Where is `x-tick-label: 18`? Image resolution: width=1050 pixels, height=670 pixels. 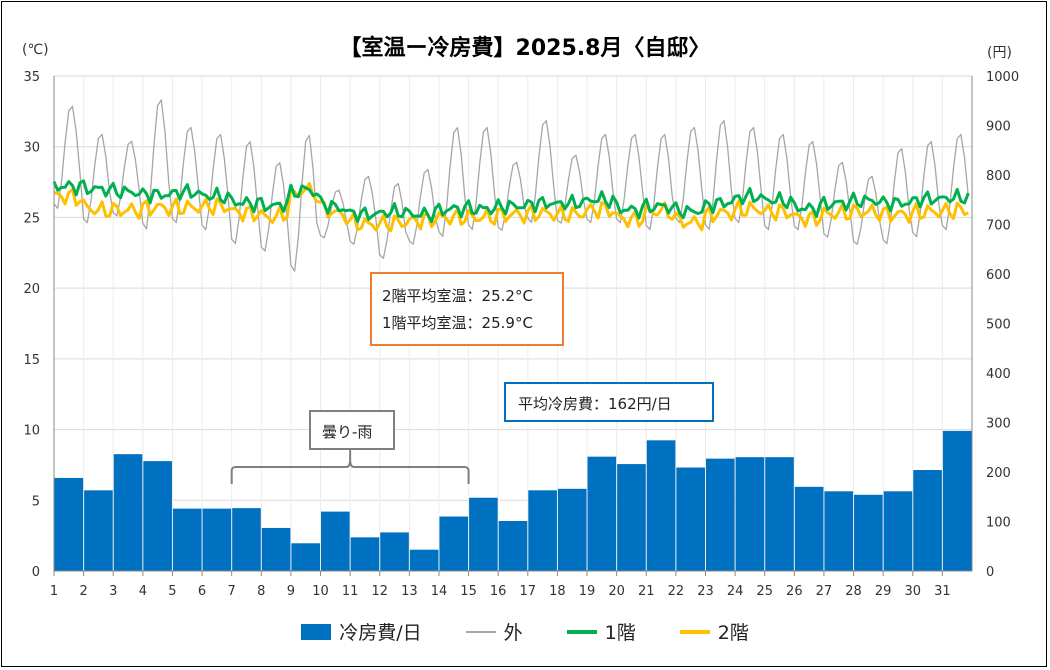 x-tick-label: 18 is located at coordinates (557, 591).